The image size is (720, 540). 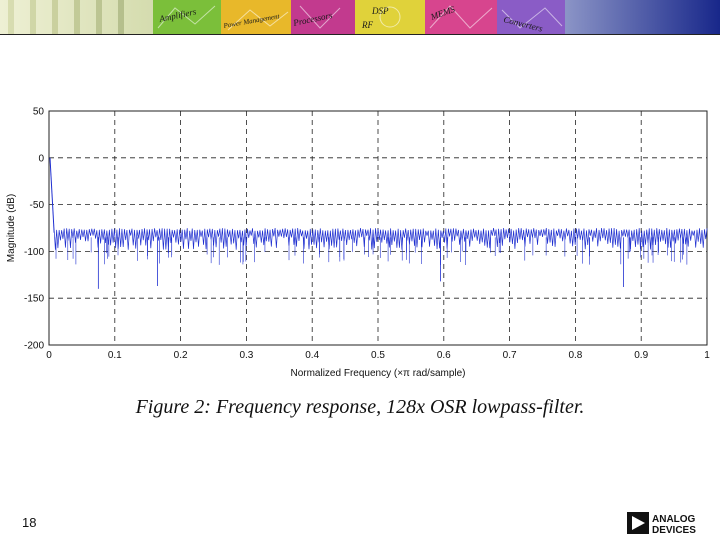 I want to click on x-tick-label: 0.4, so click(x=312, y=355).